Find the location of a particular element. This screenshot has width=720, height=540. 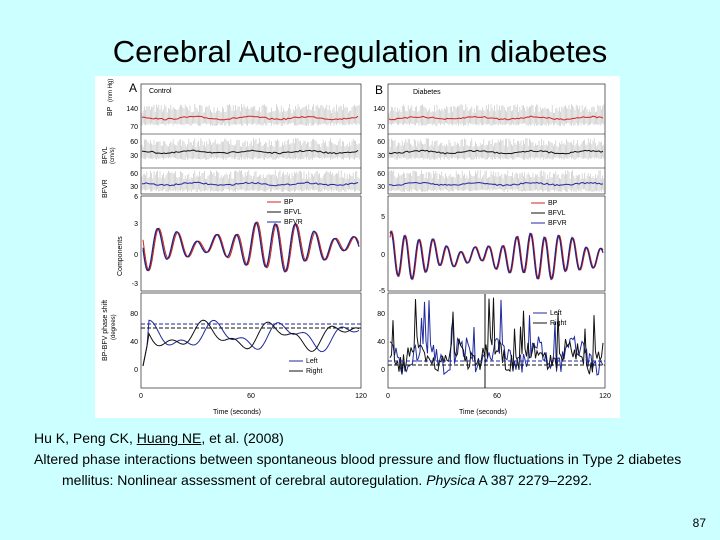

citation-authors-suffix: , et al. (2008) is located at coordinates (242, 438).